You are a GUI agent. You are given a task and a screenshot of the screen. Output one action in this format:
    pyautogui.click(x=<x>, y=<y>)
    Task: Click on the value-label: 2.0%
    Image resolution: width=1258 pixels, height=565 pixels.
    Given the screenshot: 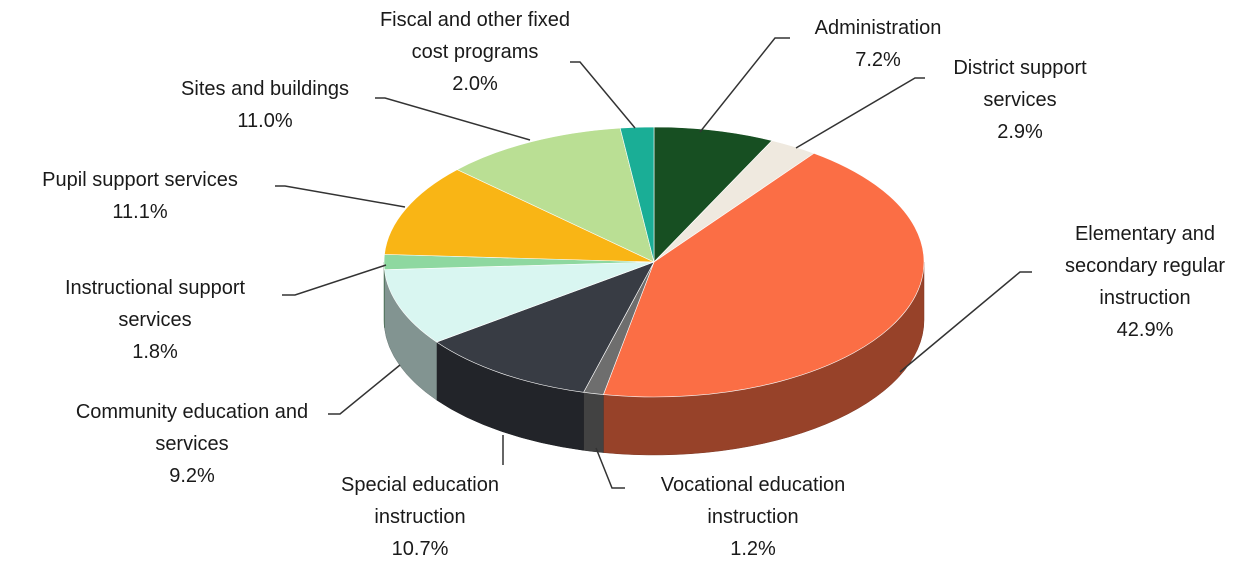 What is the action you would take?
    pyautogui.click(x=475, y=84)
    